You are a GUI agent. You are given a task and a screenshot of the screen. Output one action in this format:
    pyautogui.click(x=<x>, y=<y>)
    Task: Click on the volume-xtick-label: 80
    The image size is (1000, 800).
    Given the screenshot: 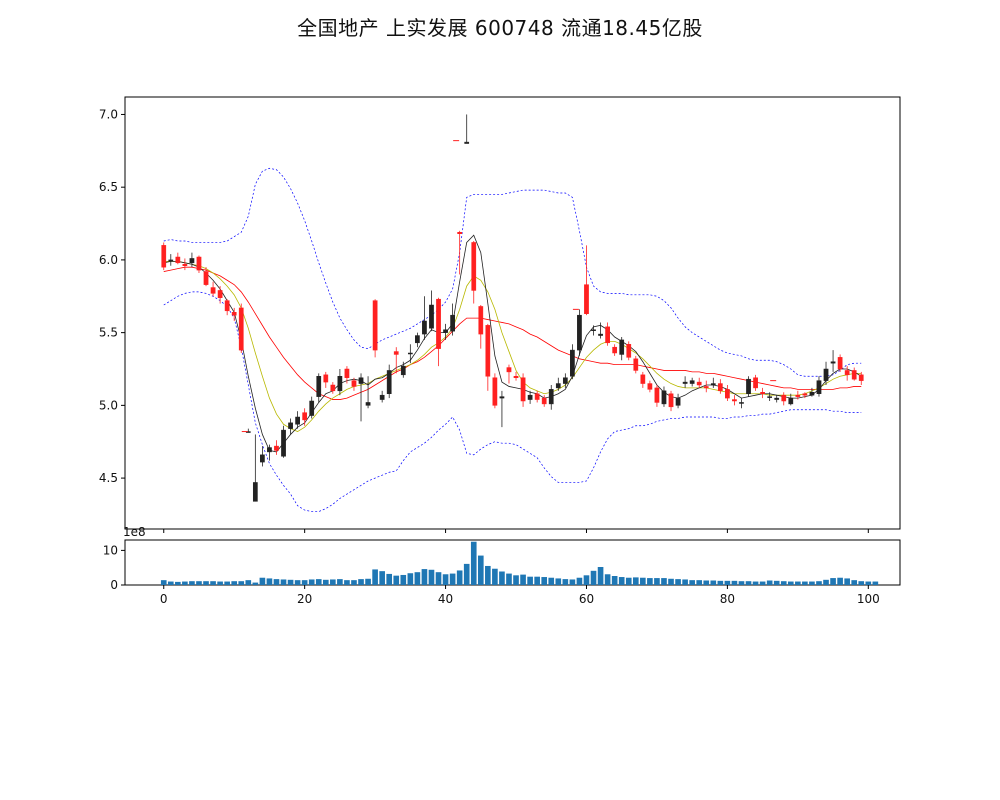 What is the action you would take?
    pyautogui.click(x=727, y=599)
    